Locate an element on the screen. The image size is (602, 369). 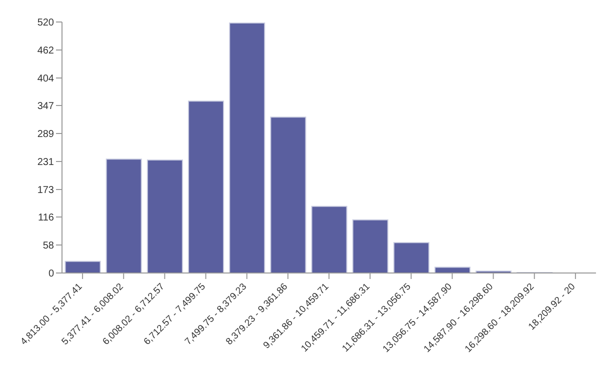
y-tick-label: 58 is located at coordinates (48, 246).